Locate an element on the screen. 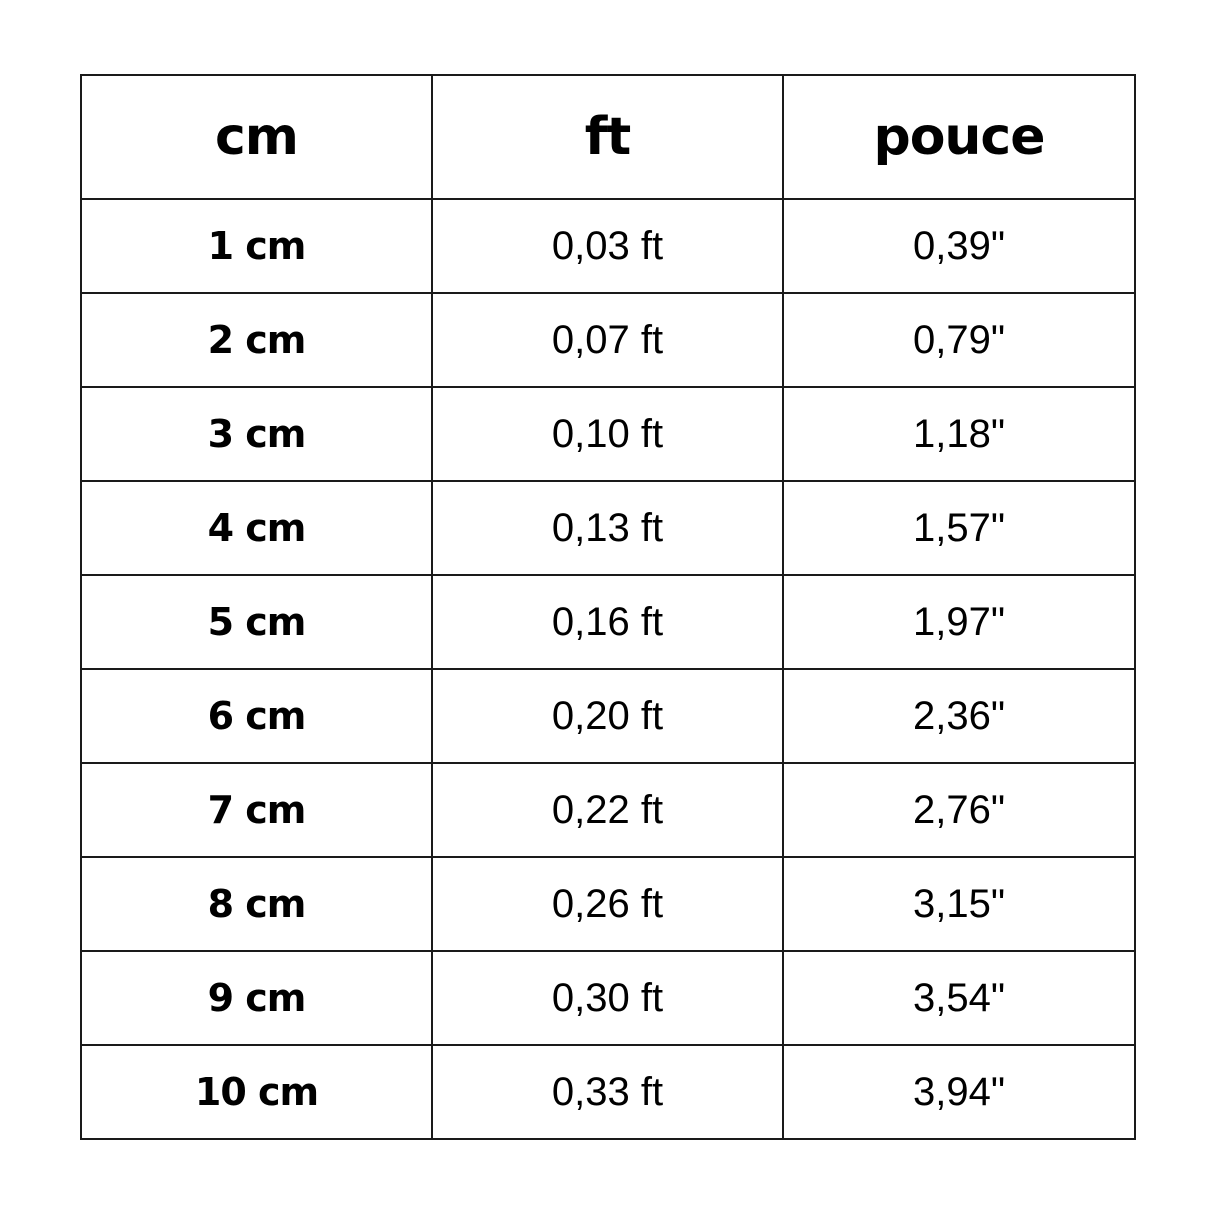 This screenshot has height=1214, width=1214. ft-cell: 0,16 ft is located at coordinates (607, 622).